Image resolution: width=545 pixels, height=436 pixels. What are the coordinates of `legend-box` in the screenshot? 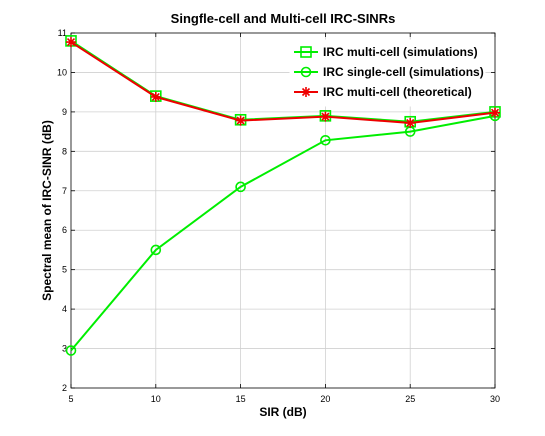 It's located at (387, 73).